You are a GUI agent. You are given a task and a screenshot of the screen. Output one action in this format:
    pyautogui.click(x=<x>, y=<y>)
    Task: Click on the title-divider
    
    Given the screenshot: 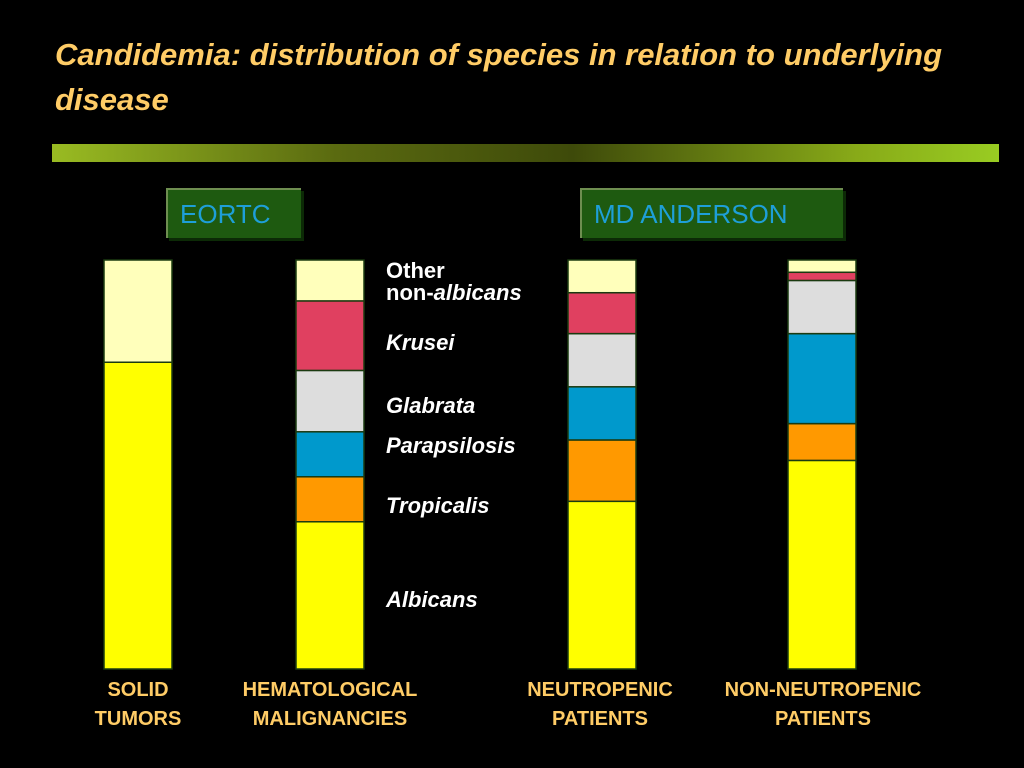 What is the action you would take?
    pyautogui.click(x=525, y=153)
    